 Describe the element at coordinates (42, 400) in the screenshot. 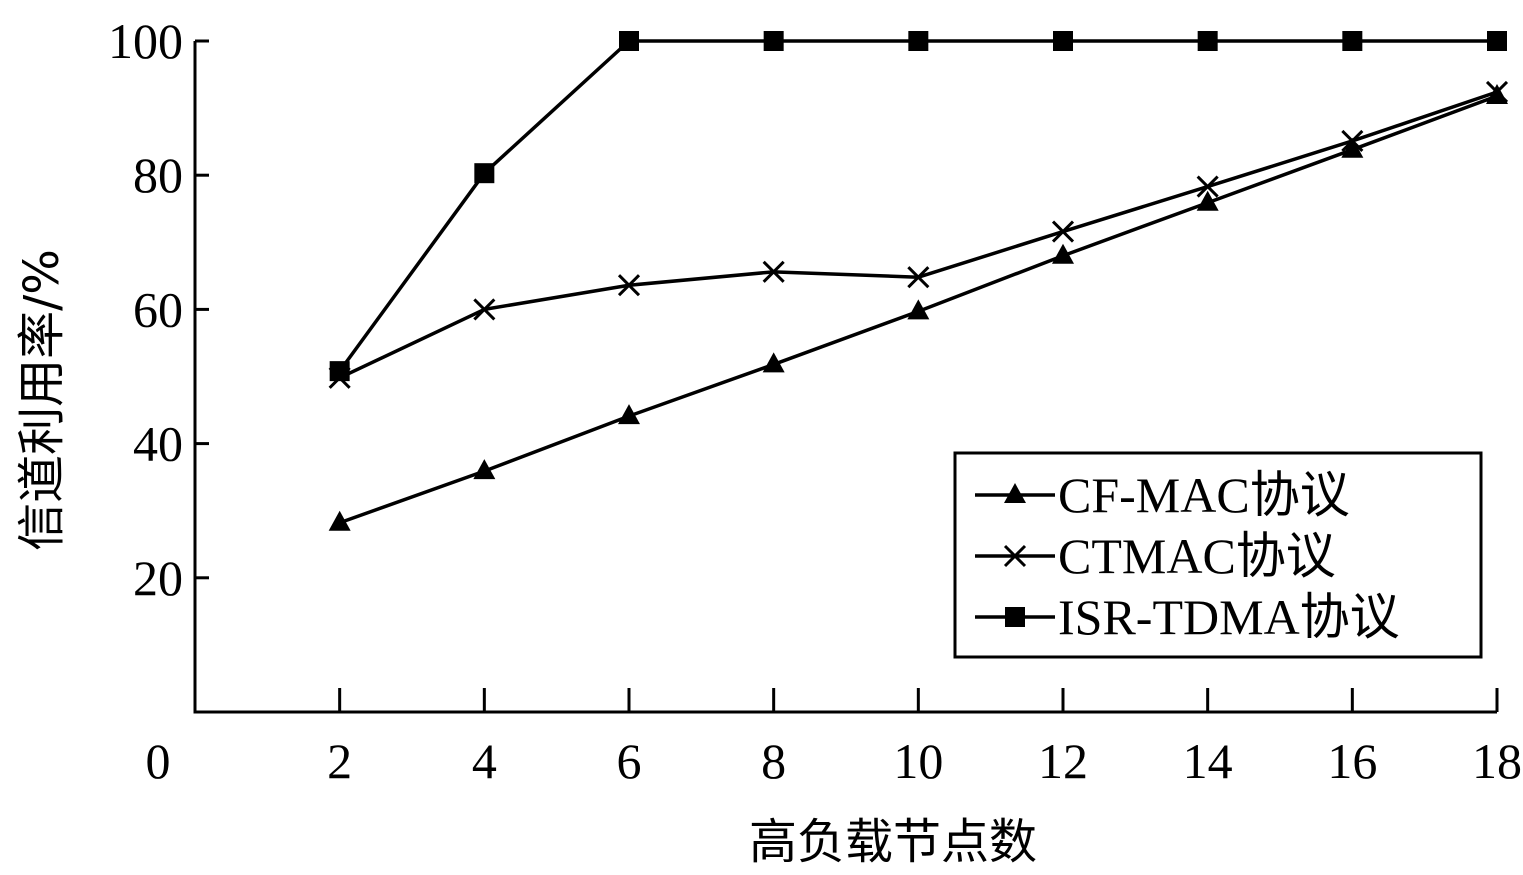

I see `y-axis-title: 信道利用率/%` at that location.